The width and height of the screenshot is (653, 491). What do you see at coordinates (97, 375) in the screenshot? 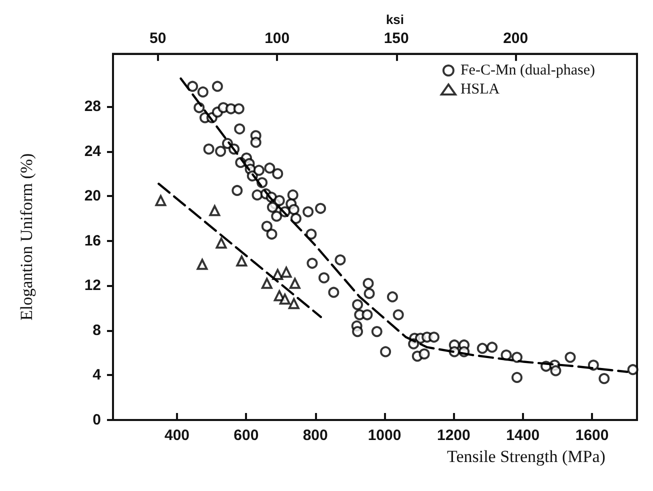
I see `y-tick-label: 4` at bounding box center [97, 375].